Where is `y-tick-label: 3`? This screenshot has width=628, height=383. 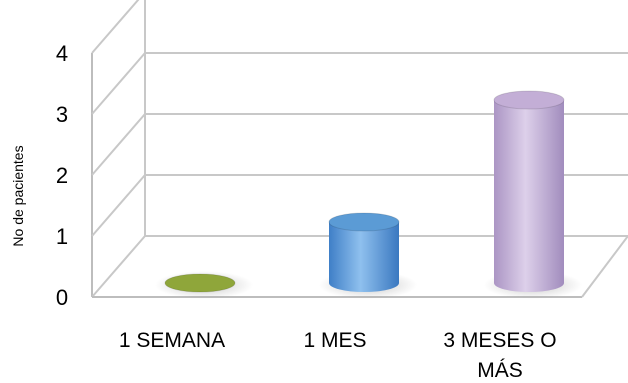 y-tick-label: 3 is located at coordinates (62, 114).